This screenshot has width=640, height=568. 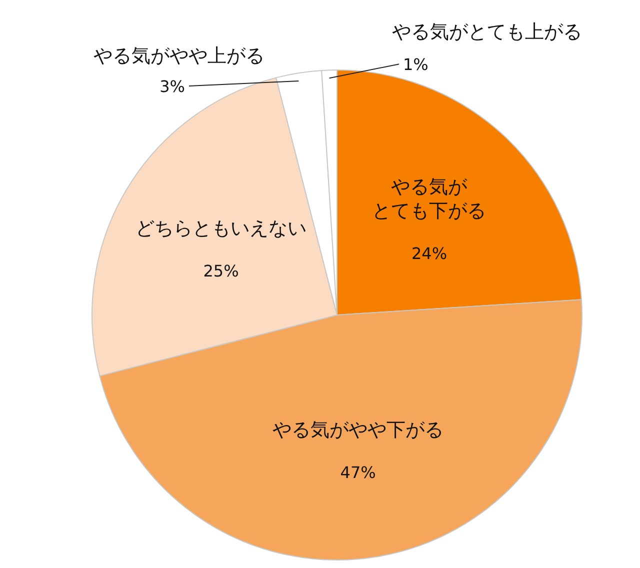 What do you see at coordinates (358, 430) in the screenshot?
I see `slice-label: やる気がやや下がる` at bounding box center [358, 430].